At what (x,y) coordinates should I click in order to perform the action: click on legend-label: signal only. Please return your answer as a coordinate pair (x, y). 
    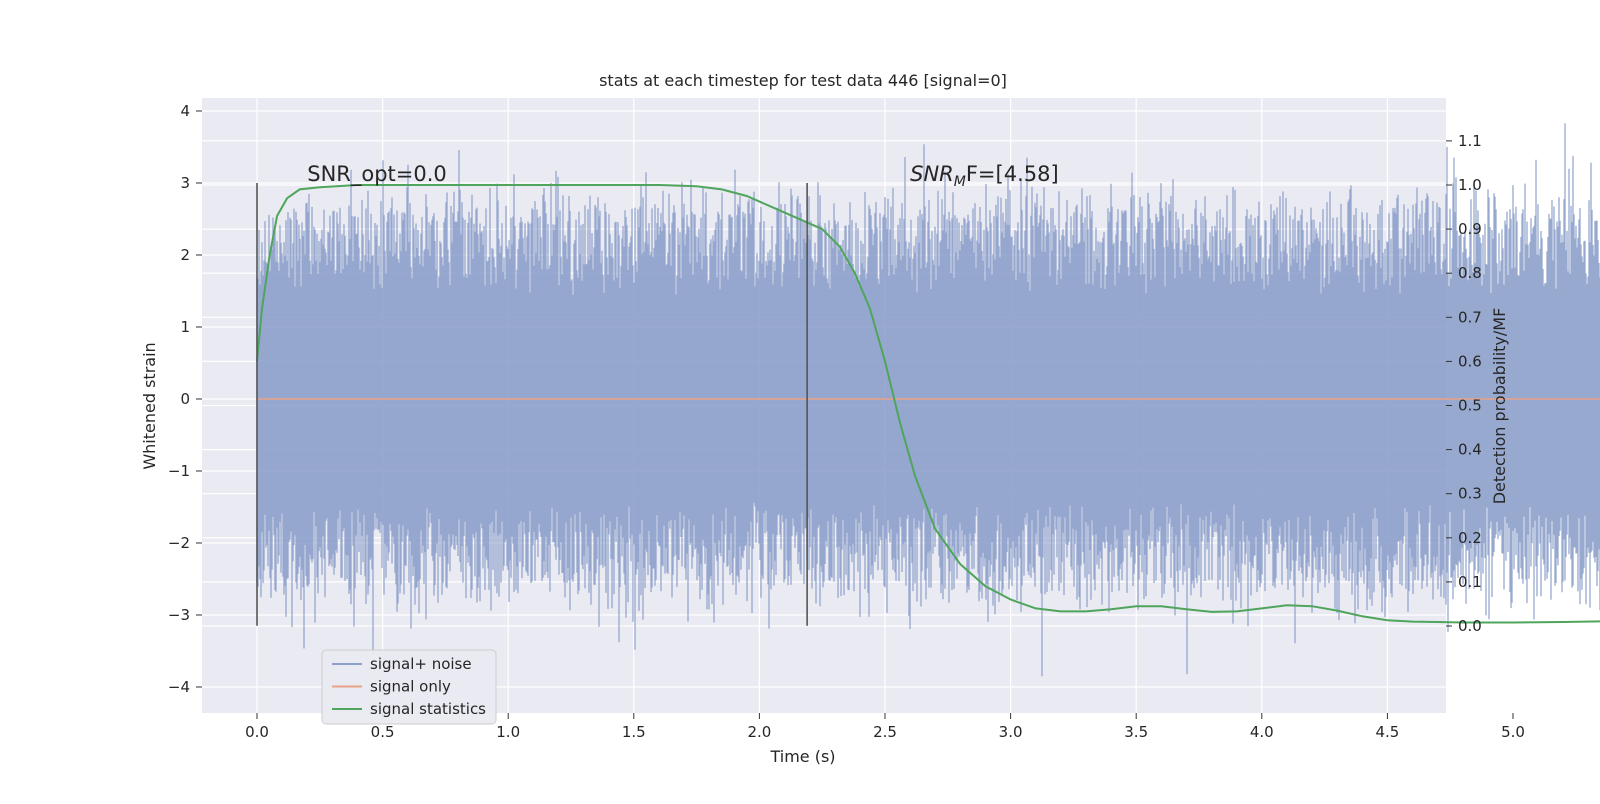
    Looking at the image, I should click on (410, 687).